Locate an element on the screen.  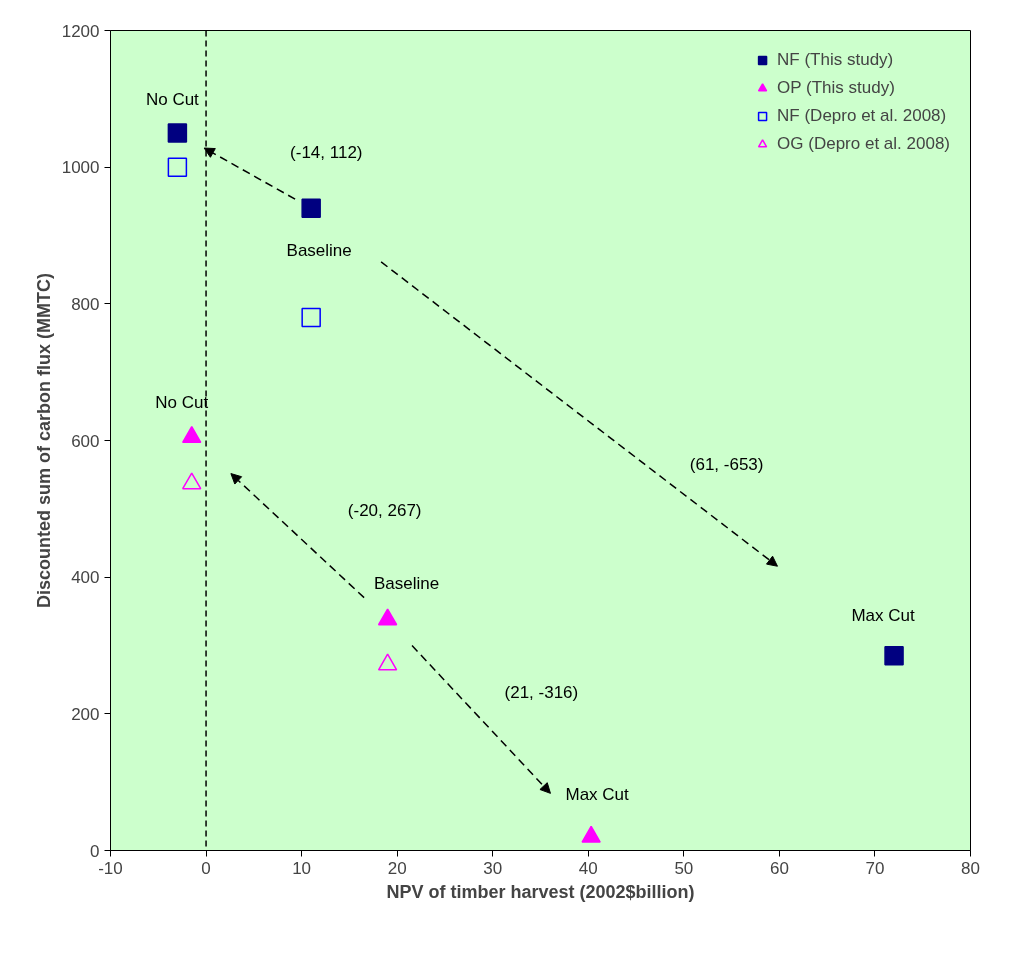
y-tick-label: 1200 is located at coordinates (80, 31).